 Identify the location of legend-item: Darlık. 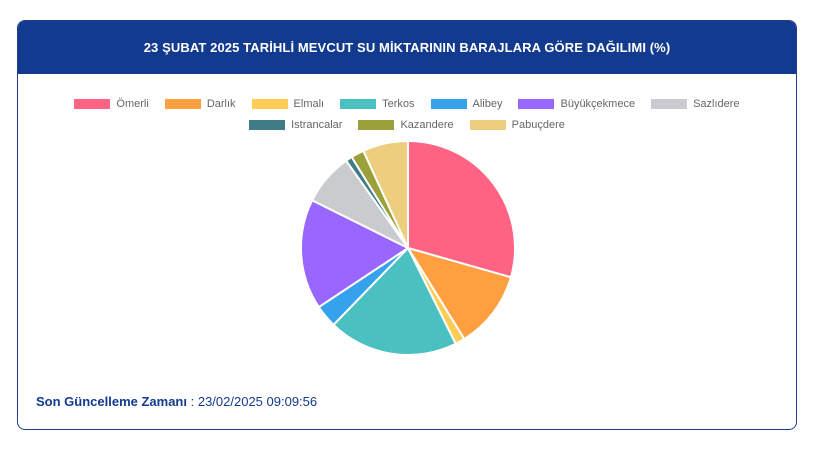
(200, 104).